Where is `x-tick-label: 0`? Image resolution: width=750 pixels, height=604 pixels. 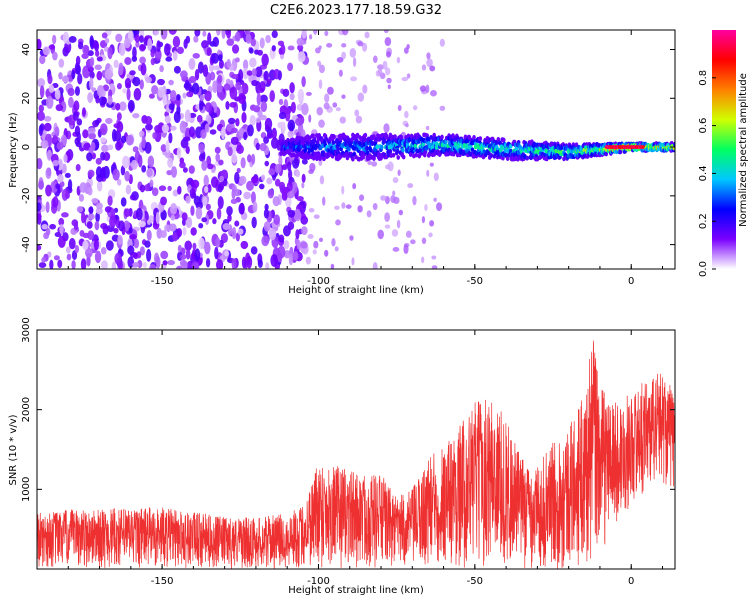
x-tick-label: 0 is located at coordinates (631, 581).